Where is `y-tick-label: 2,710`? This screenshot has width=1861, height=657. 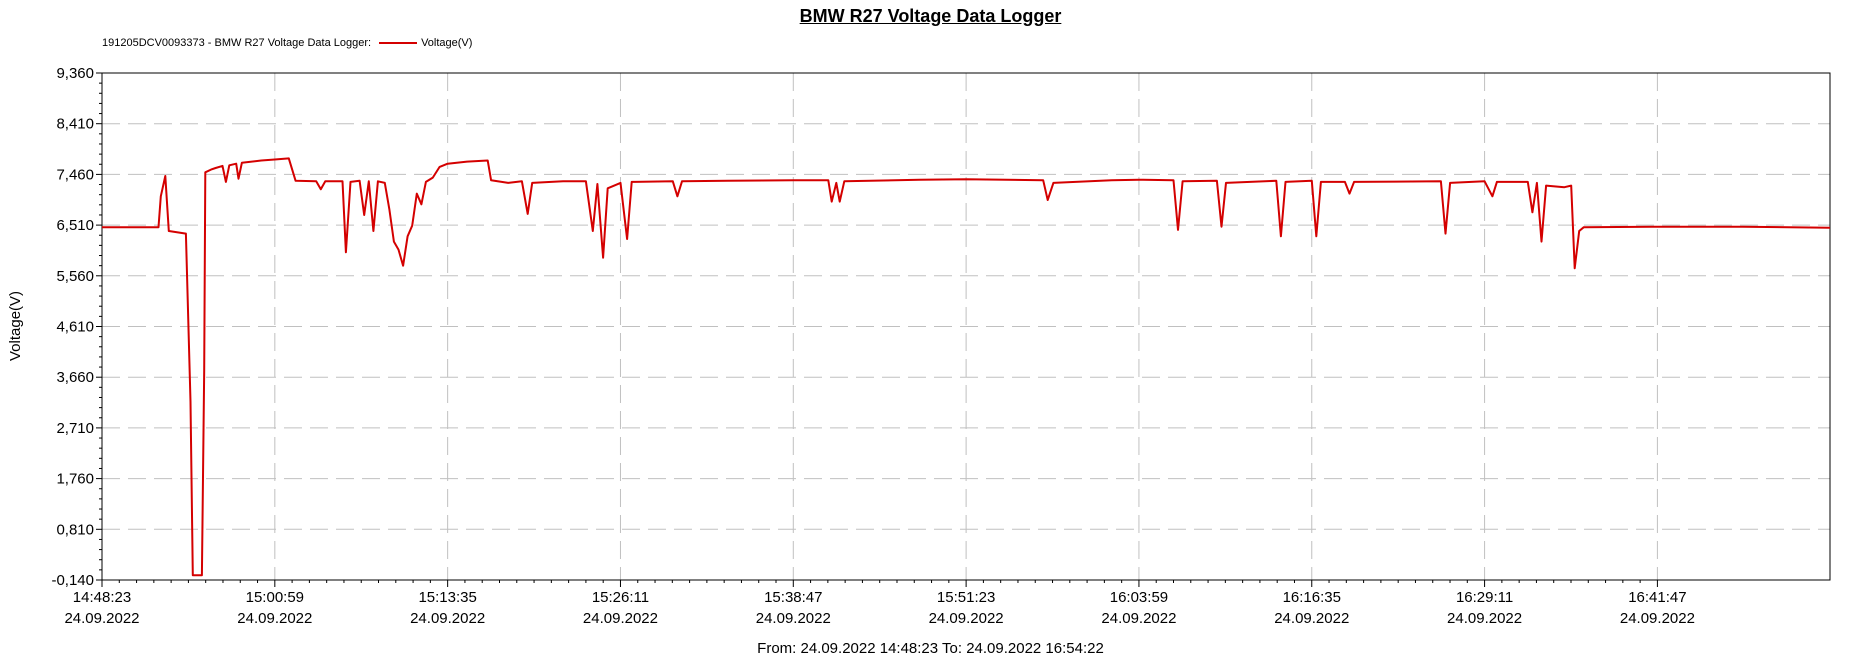
y-tick-label: 2,710 is located at coordinates (75, 428).